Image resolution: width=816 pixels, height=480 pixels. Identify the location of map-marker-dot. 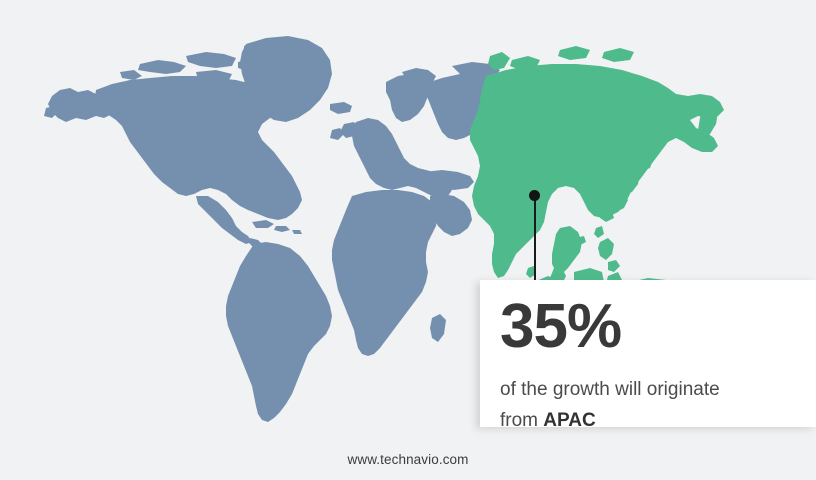
(534, 195).